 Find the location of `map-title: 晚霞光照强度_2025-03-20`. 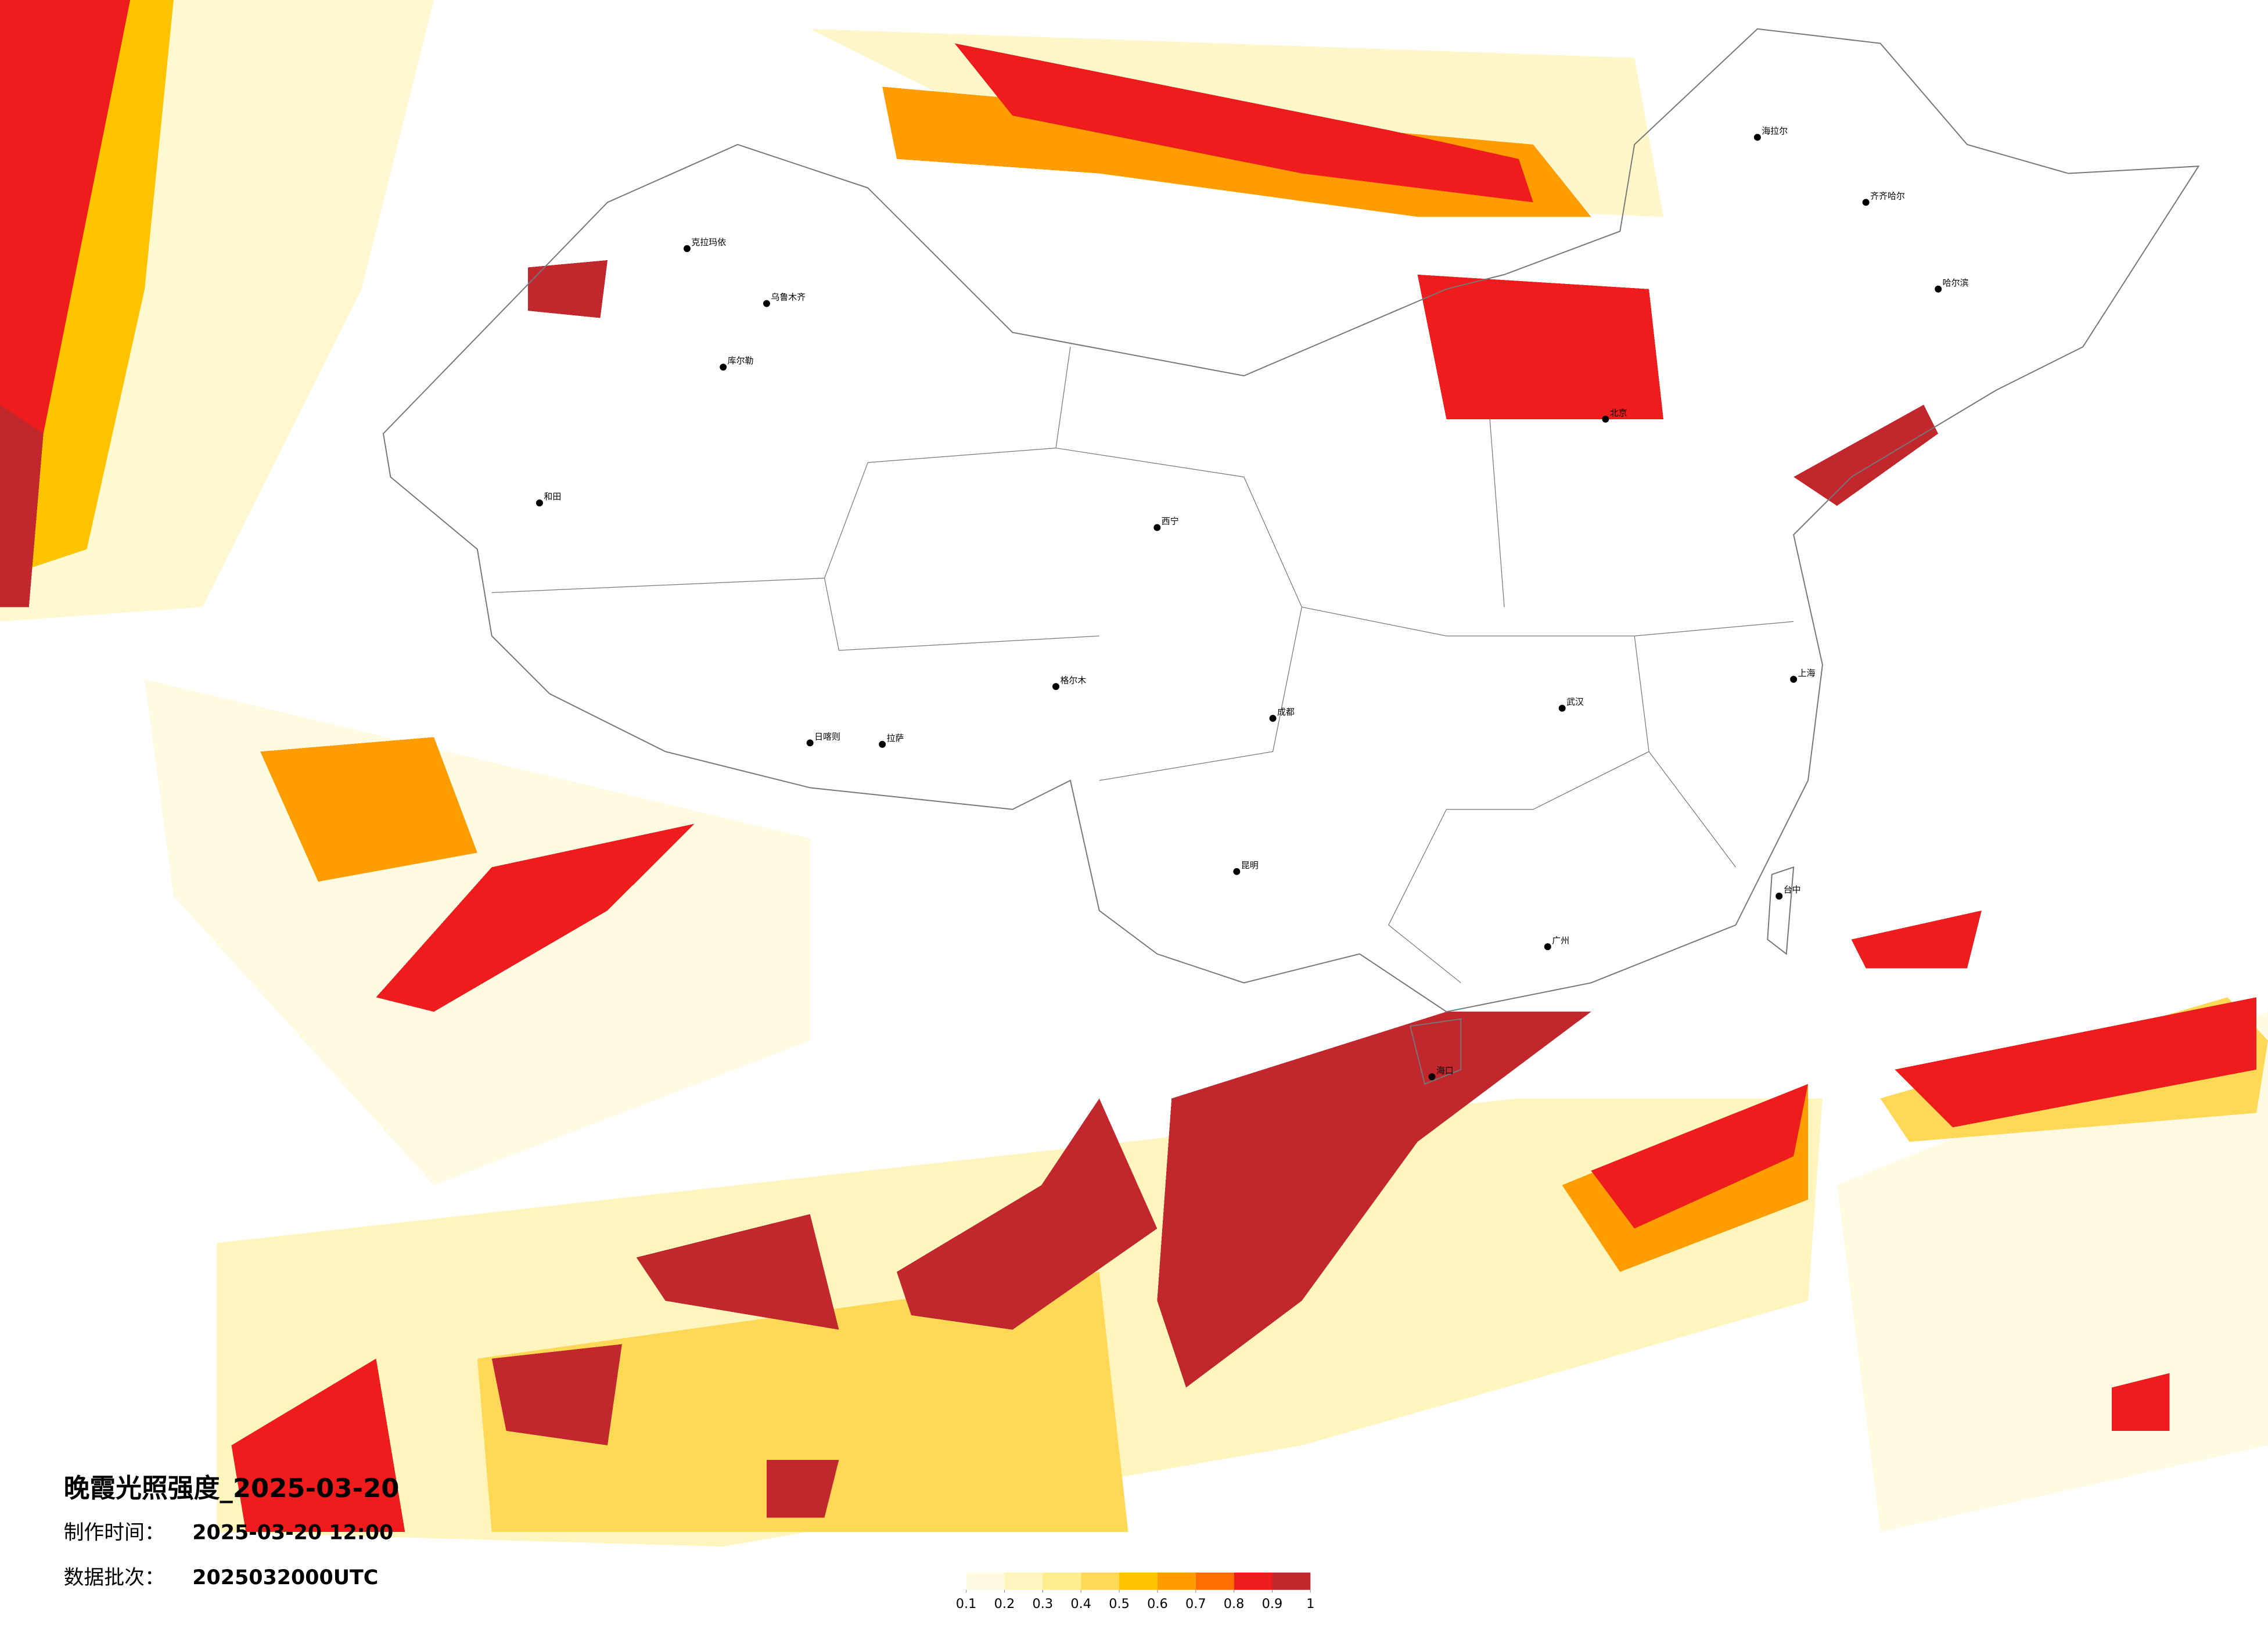

map-title: 晚霞光照强度_2025-03-20 is located at coordinates (232, 1488).